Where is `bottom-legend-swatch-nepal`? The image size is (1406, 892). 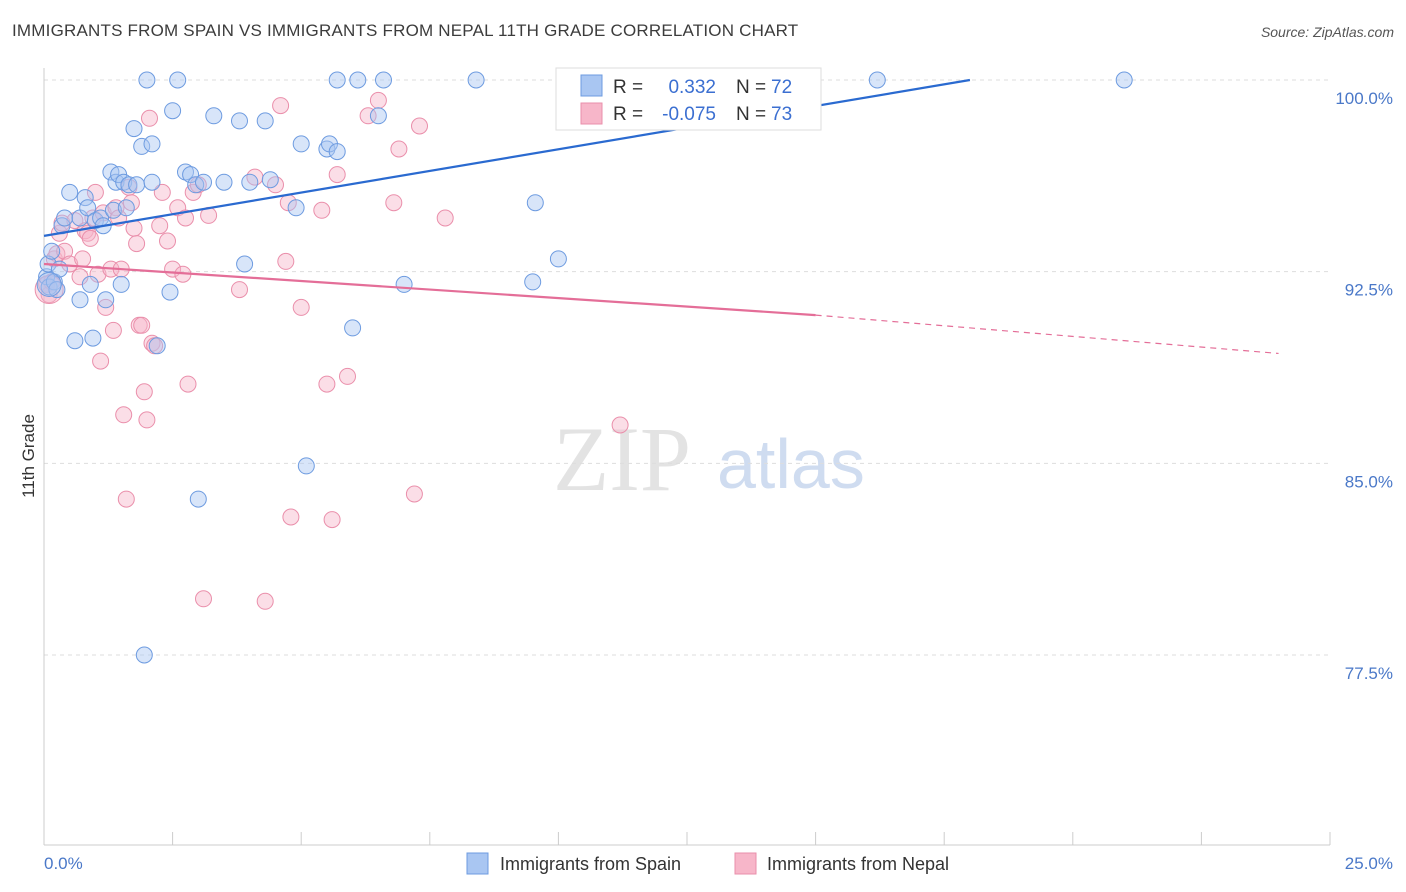 bottom-legend-swatch-nepal is located at coordinates (745, 863).